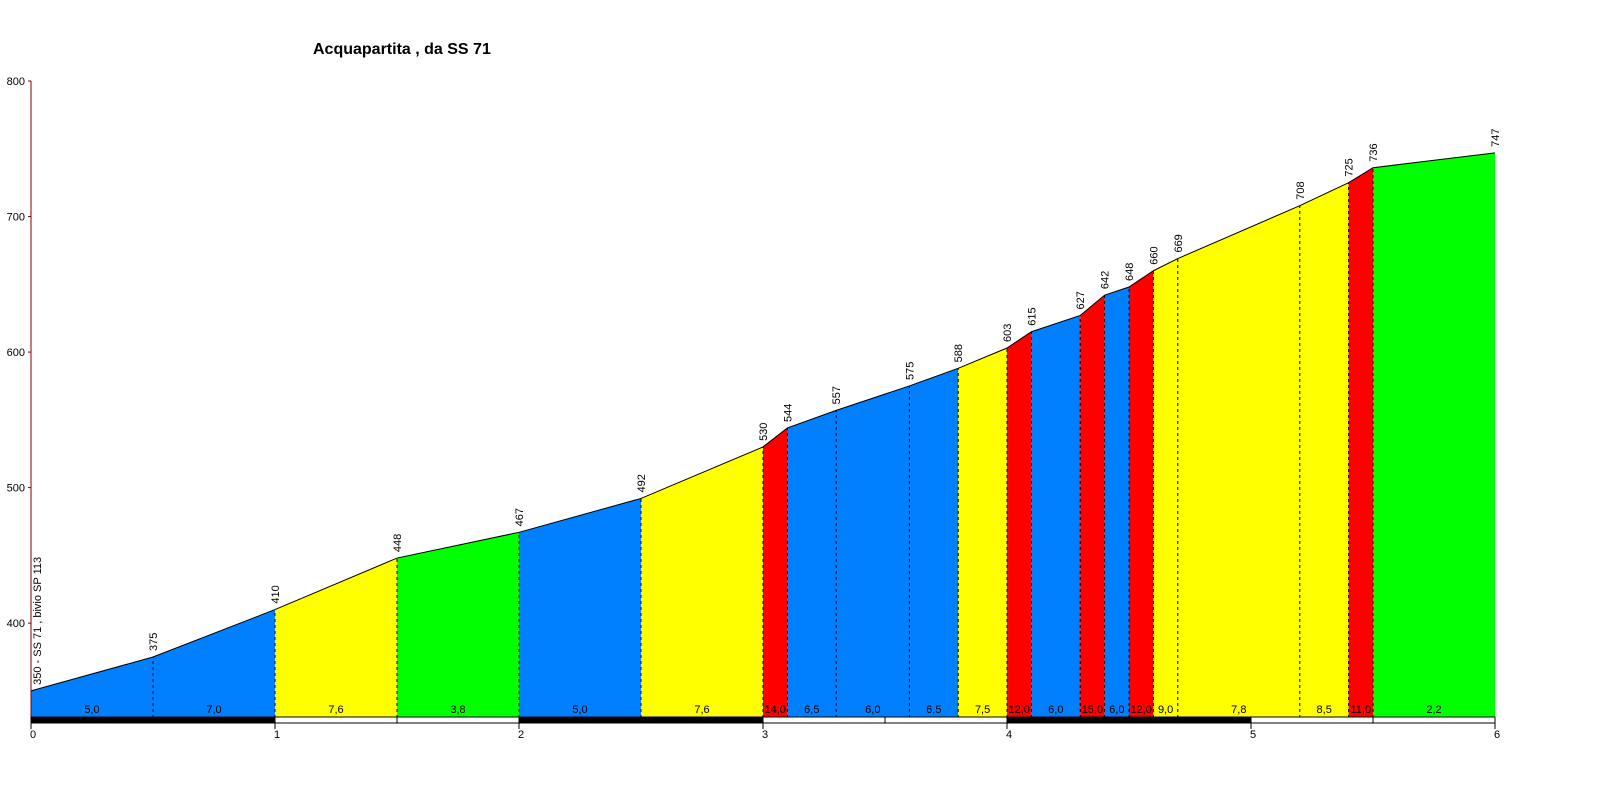  What do you see at coordinates (1165, 710) in the screenshot?
I see `gradient-label: 9,0` at bounding box center [1165, 710].